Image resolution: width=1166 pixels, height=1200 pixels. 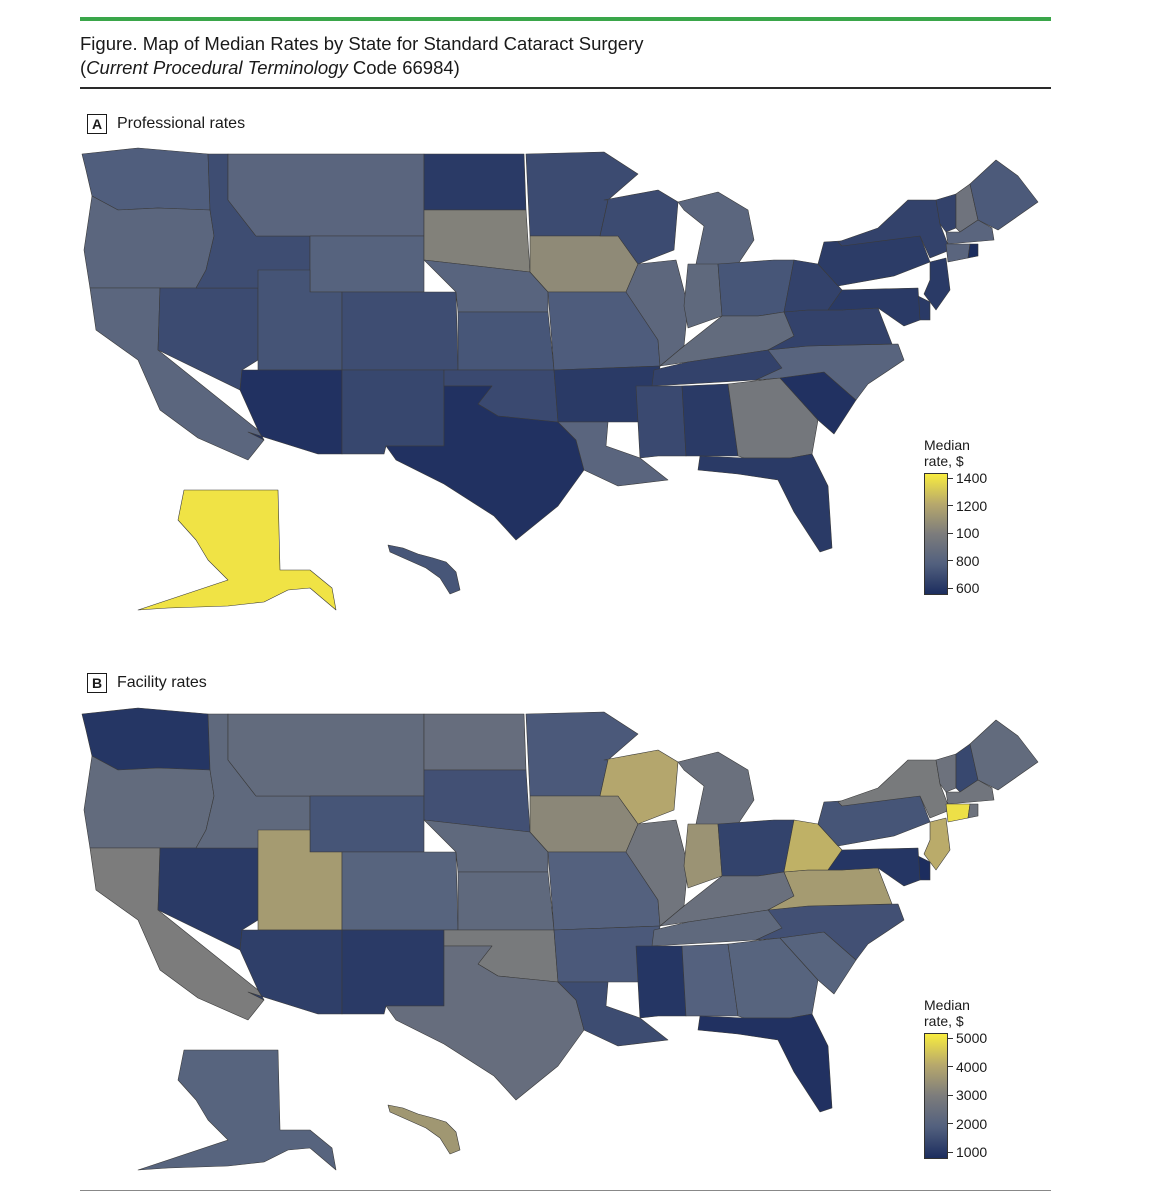 I want to click on panel-a-letter: A, so click(x=97, y=124).